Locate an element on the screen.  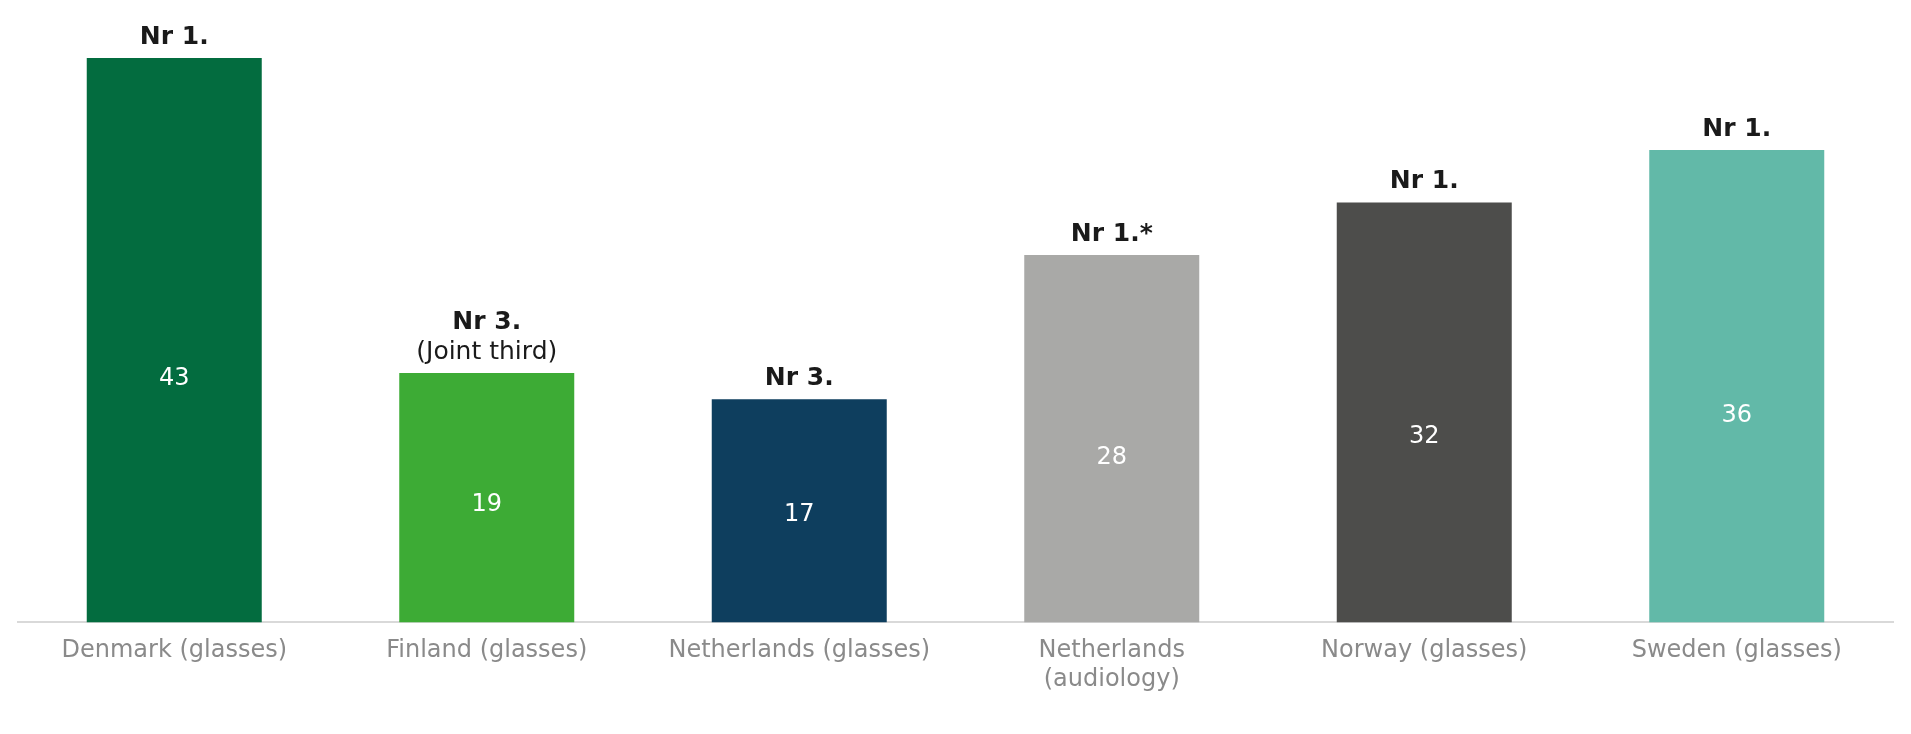
x-tick-label: Sweden (glasses) is located at coordinates (1736, 649).